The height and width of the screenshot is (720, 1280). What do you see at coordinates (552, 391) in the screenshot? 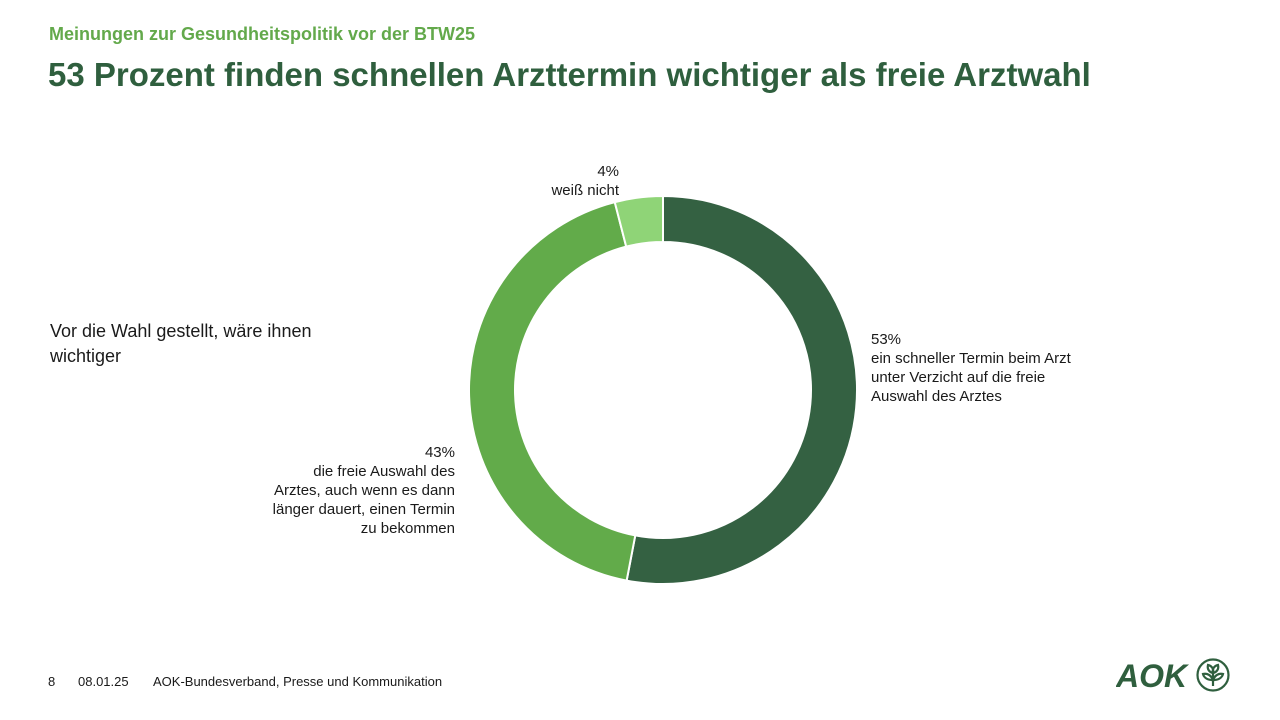
I see `slice-free-choice` at bounding box center [552, 391].